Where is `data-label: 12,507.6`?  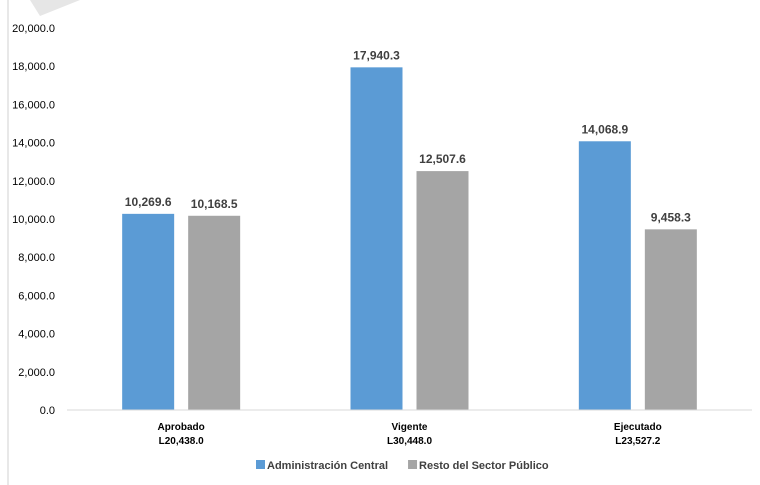
data-label: 12,507.6 is located at coordinates (442, 159).